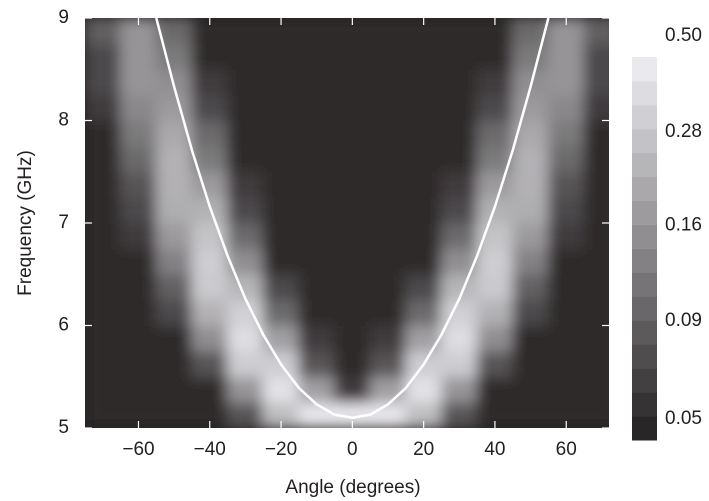 Image resolution: width=709 pixels, height=501 pixels. What do you see at coordinates (63, 17) in the screenshot?
I see `y-tick-label: 9` at bounding box center [63, 17].